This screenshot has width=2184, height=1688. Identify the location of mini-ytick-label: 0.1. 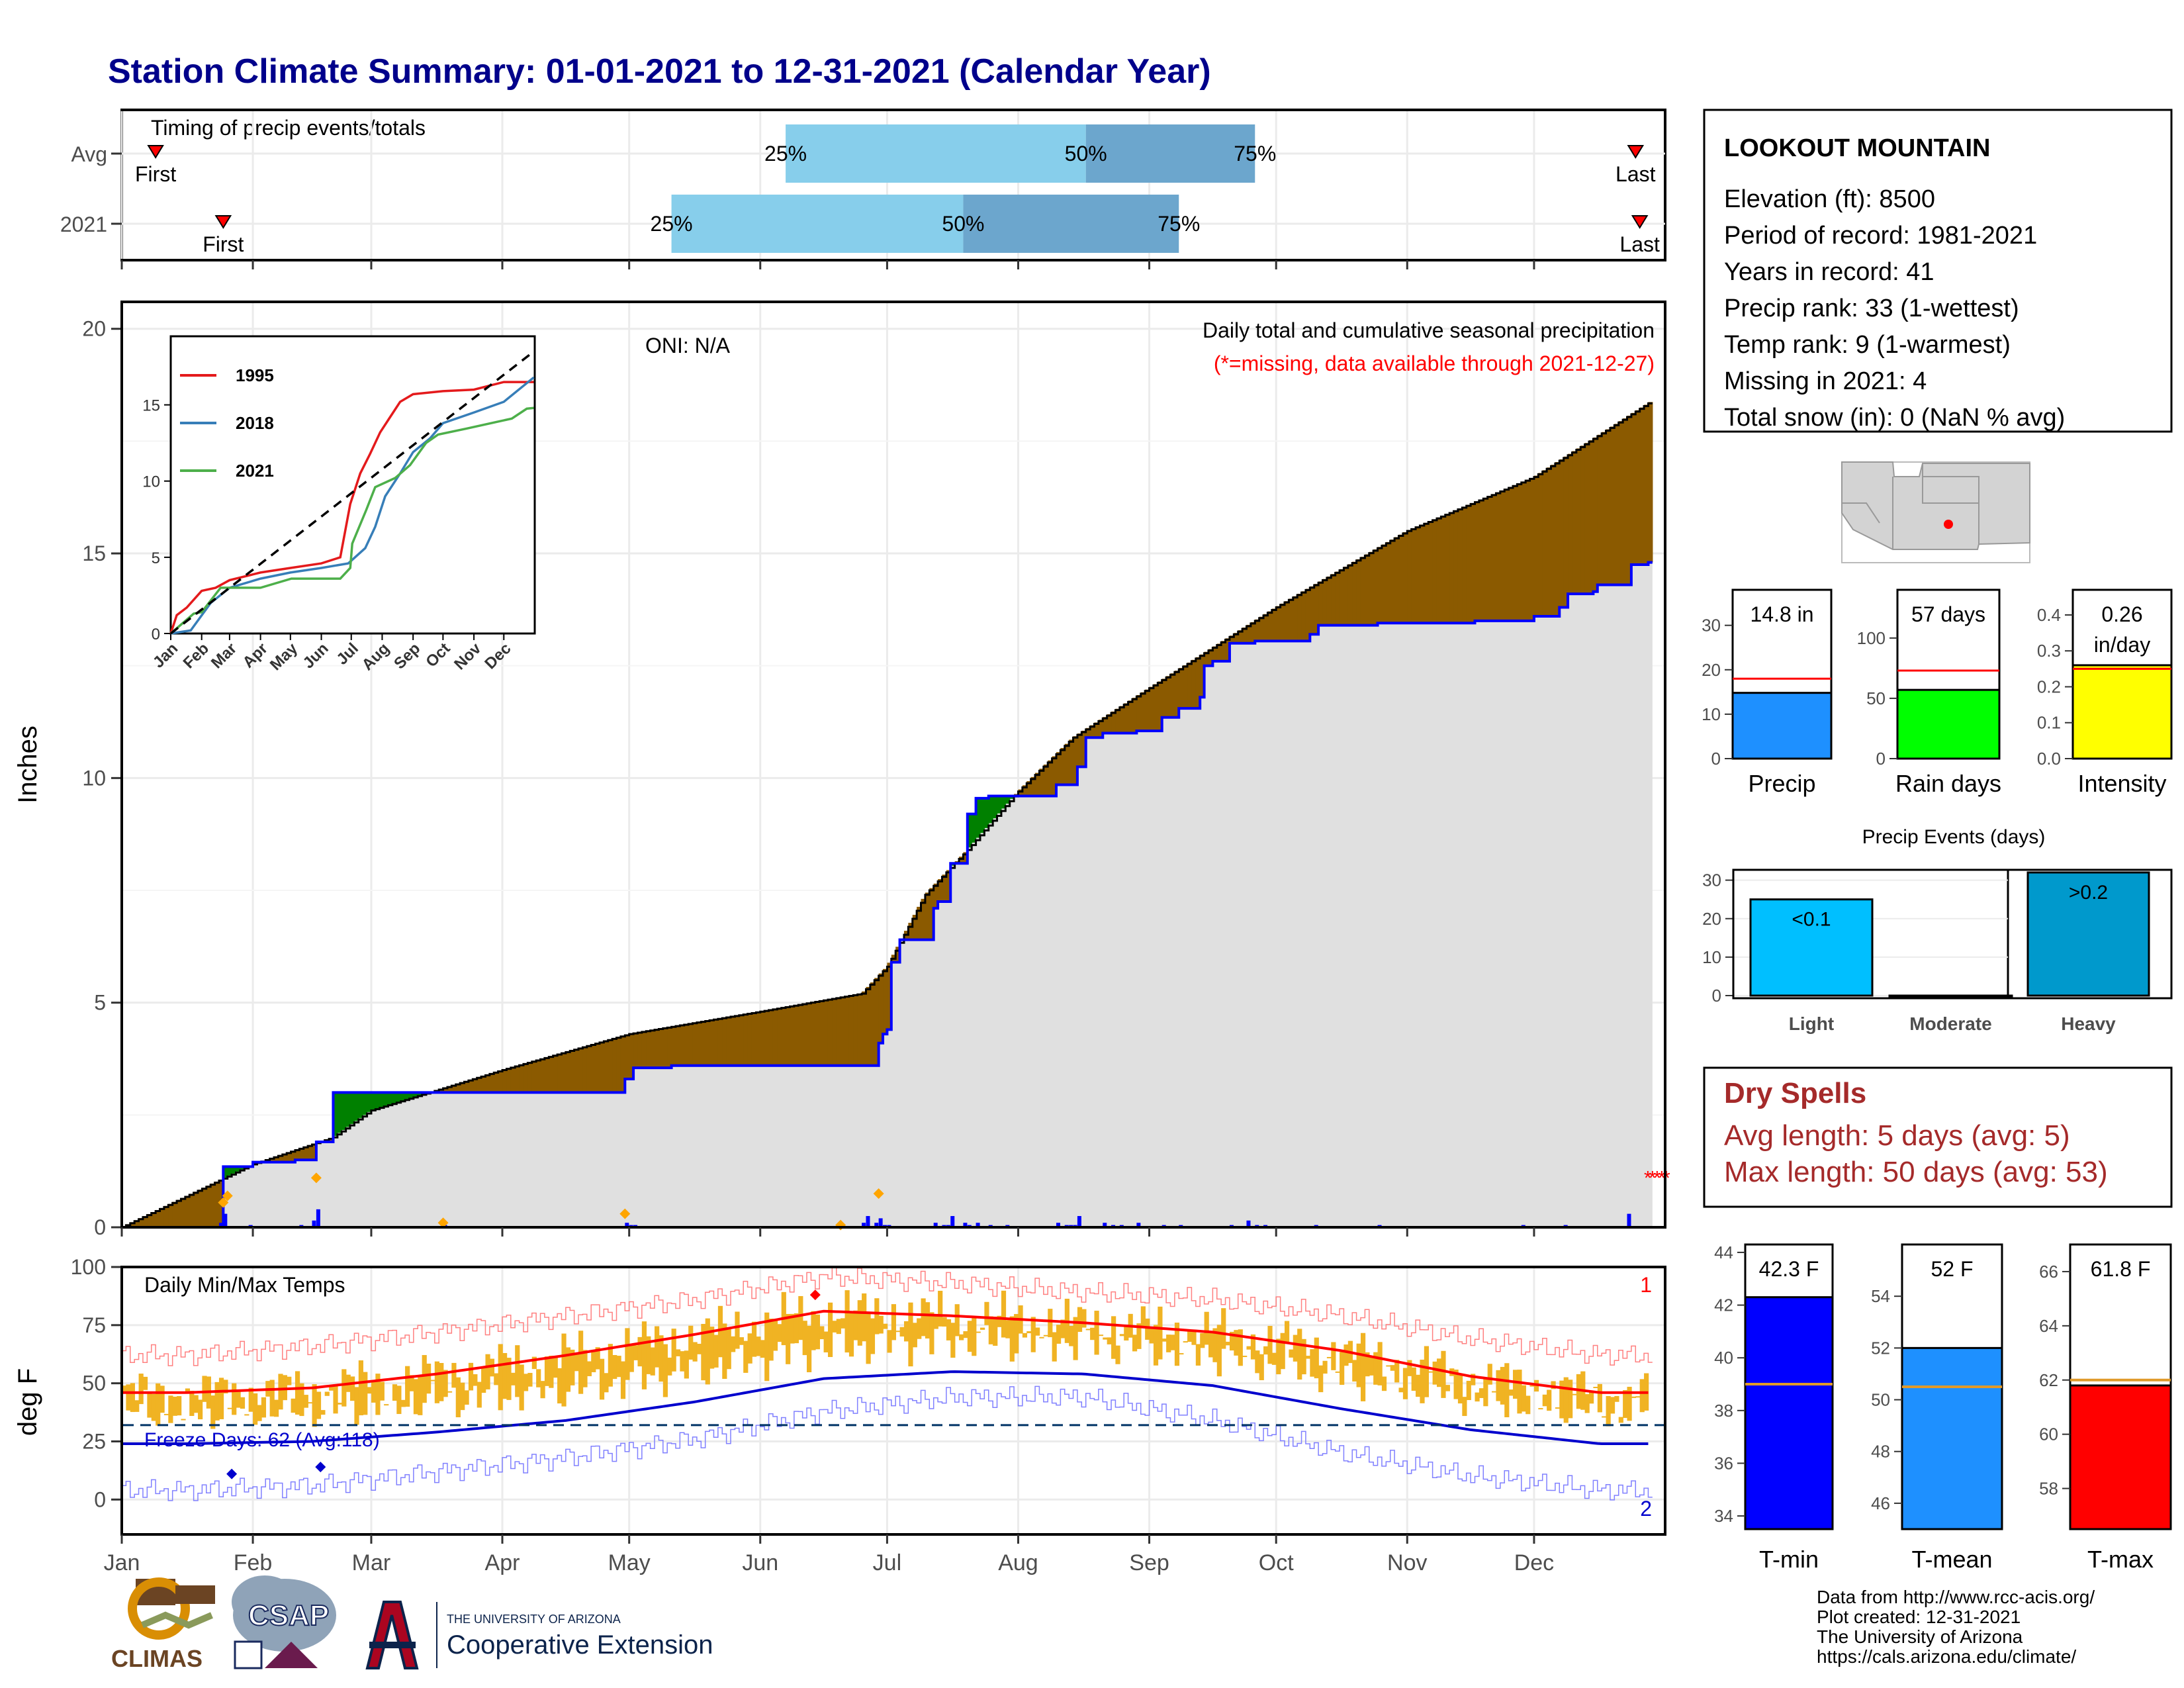
(2049, 723).